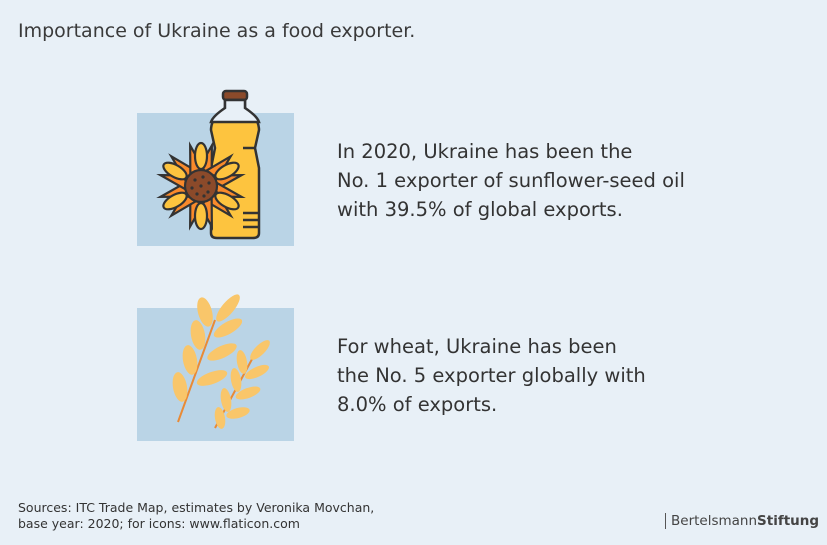  What do you see at coordinates (788, 521) in the screenshot?
I see `logo-part2: Stiftung` at bounding box center [788, 521].